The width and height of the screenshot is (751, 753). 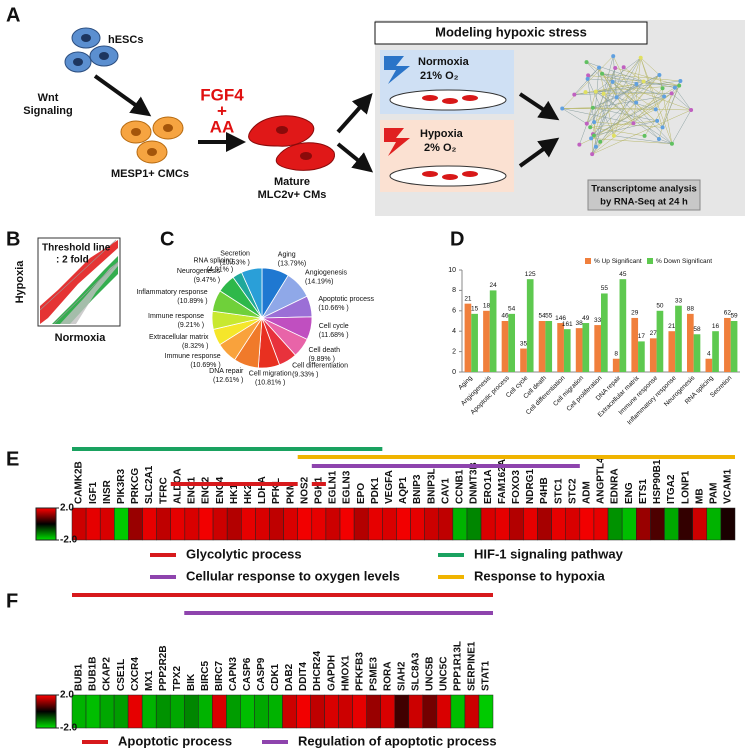 What do you see at coordinates (439, 76) in the screenshot?
I see `condition-label: 21% O₂` at bounding box center [439, 76].